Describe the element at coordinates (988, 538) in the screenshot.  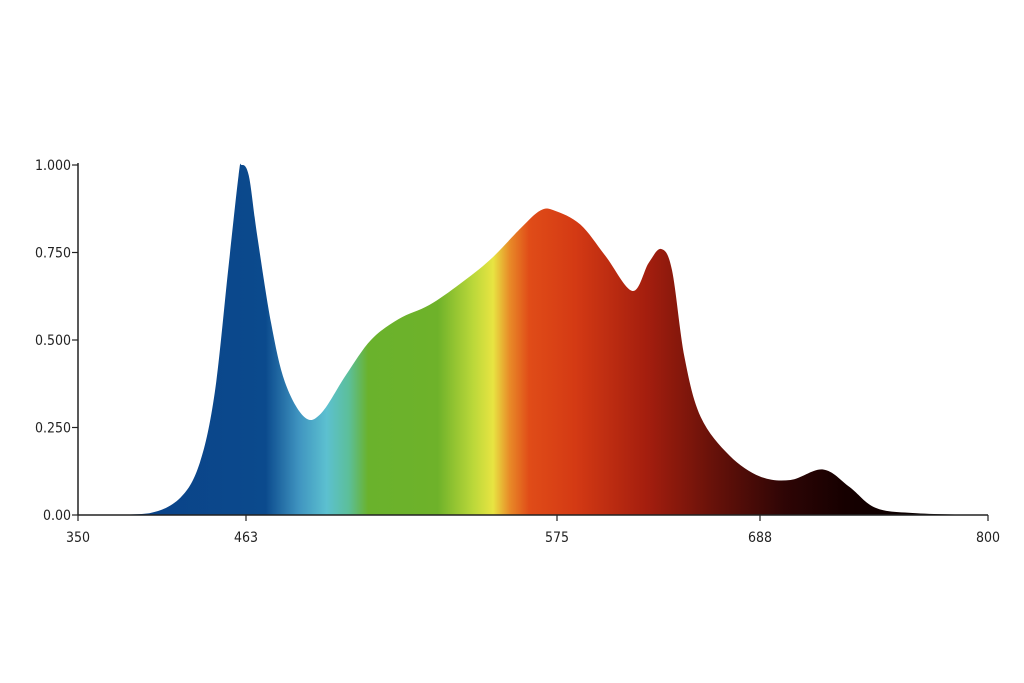
I see `x-tick-label: 800` at that location.